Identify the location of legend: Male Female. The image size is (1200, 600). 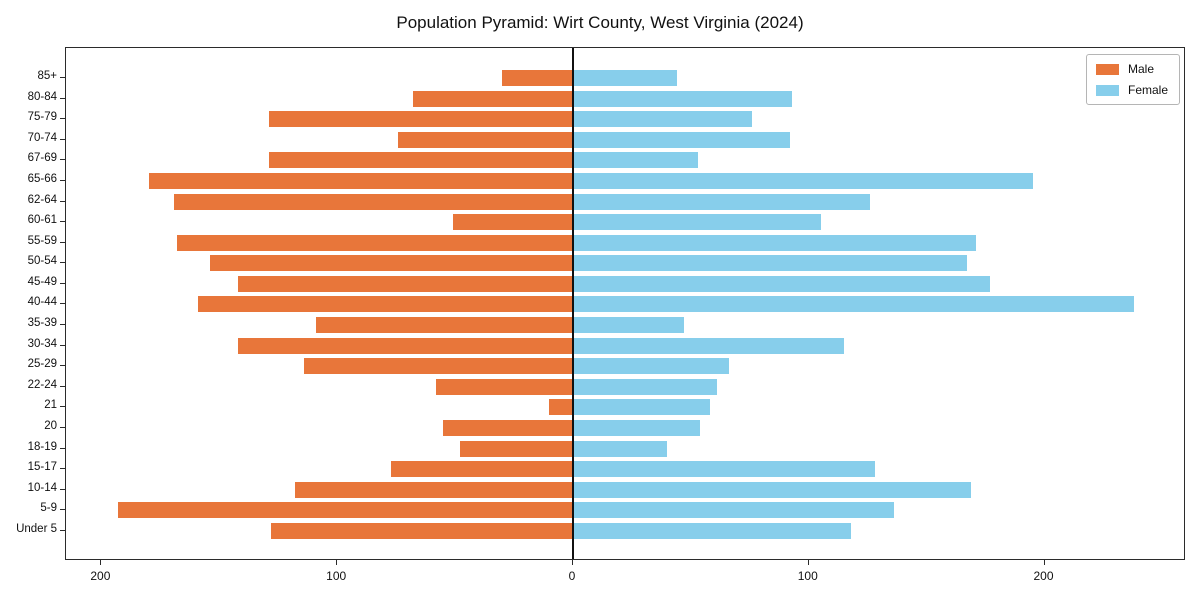
(1132, 79).